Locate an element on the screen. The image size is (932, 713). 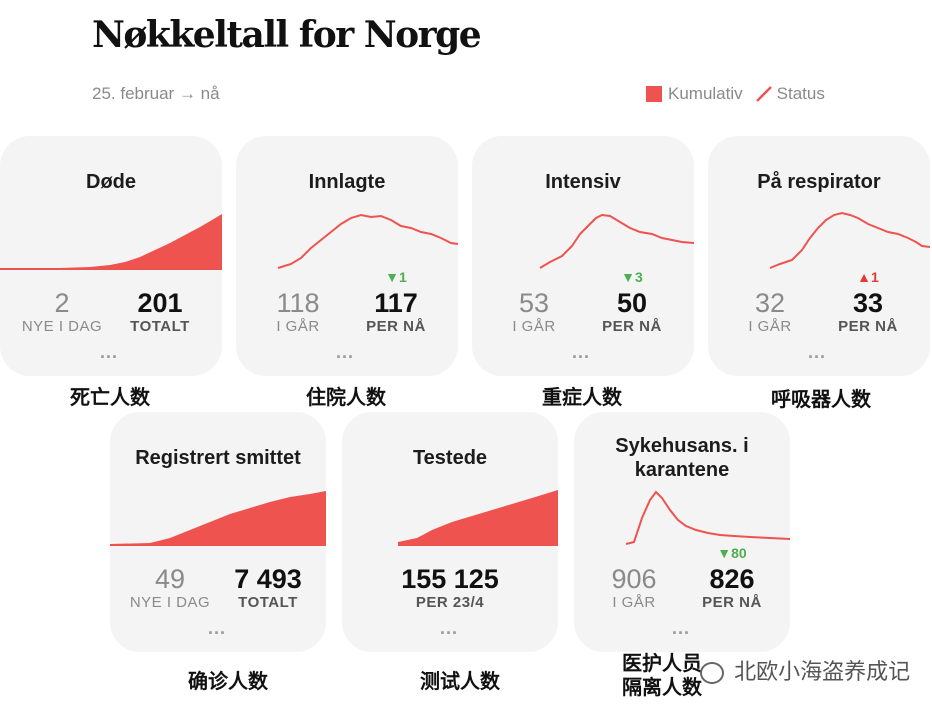
status-line-icon is located at coordinates (763, 94).